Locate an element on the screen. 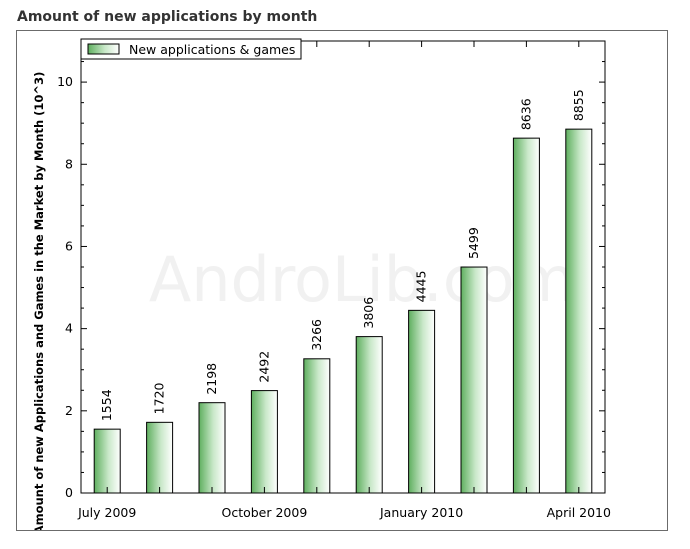  legend-swatch is located at coordinates (103, 49).